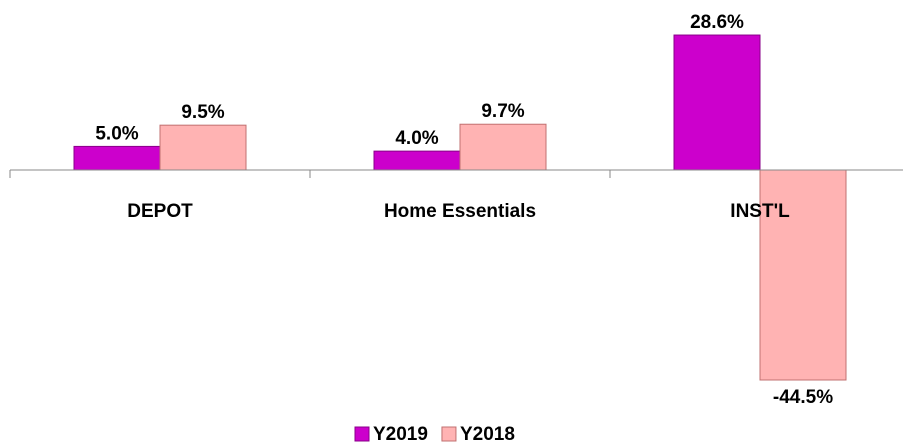 Image resolution: width=903 pixels, height=446 pixels. I want to click on x-tick-label: Home Essentials, so click(460, 211).